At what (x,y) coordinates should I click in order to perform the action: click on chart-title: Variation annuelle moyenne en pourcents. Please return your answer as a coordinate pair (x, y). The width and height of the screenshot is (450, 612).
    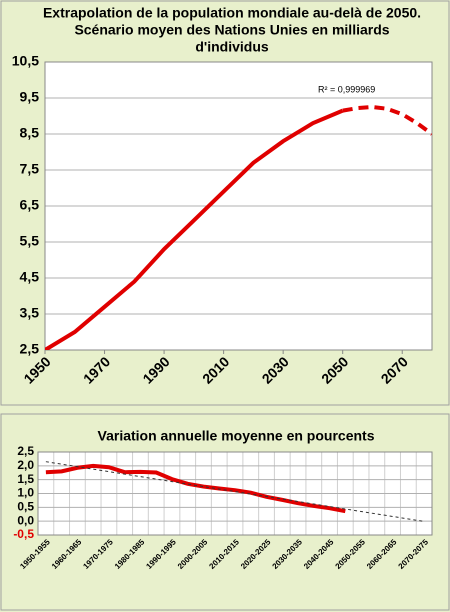
    Looking at the image, I should click on (236, 436).